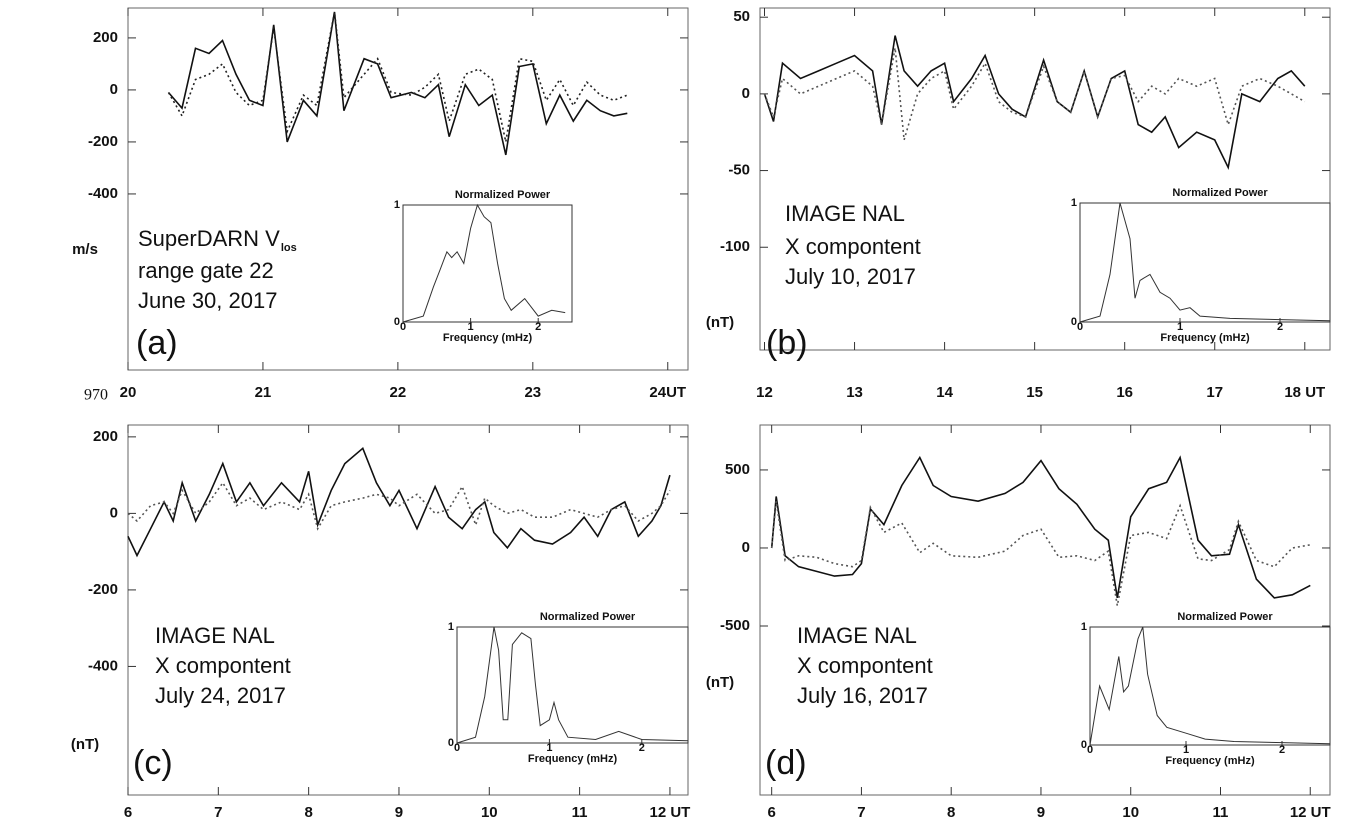 This screenshot has height=828, width=1360. I want to click on x-tick-label: 20, so click(128, 392).